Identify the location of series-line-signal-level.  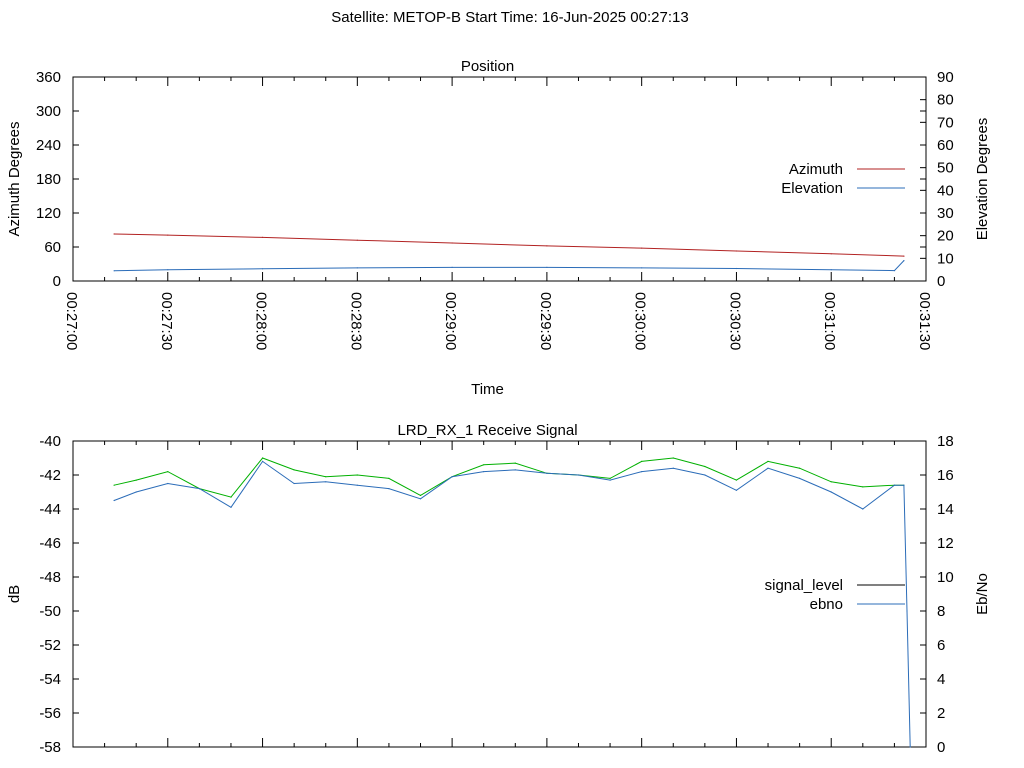
(508, 477).